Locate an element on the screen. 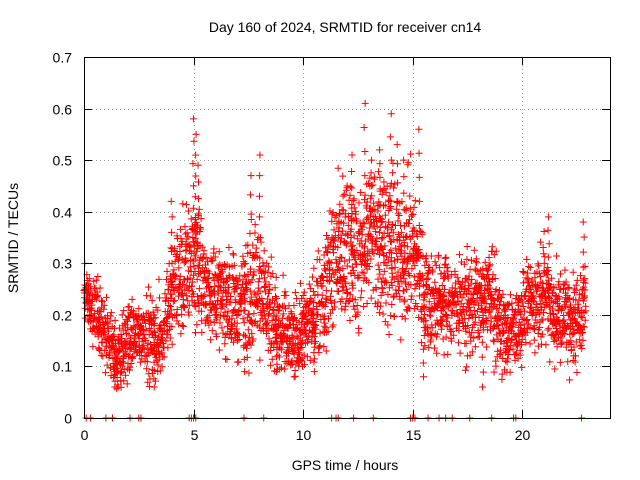 The width and height of the screenshot is (640, 480). x-tick-label: 5 is located at coordinates (195, 435).